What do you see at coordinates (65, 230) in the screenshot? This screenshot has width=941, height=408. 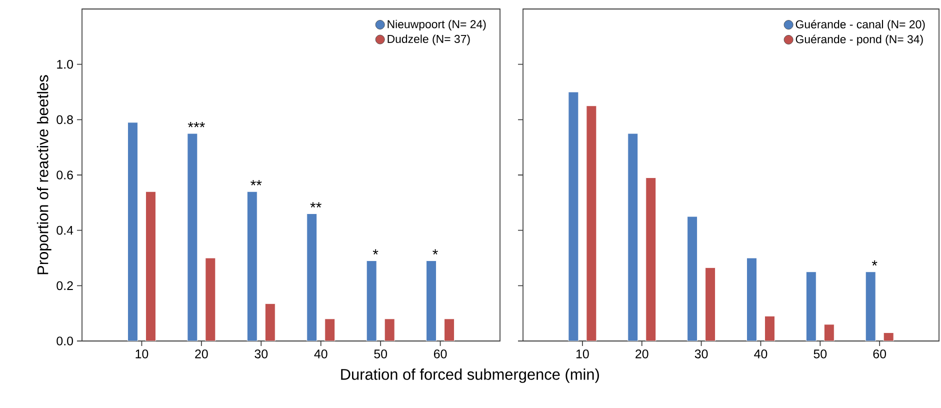 I see `y-tick-label: 0.4` at bounding box center [65, 230].